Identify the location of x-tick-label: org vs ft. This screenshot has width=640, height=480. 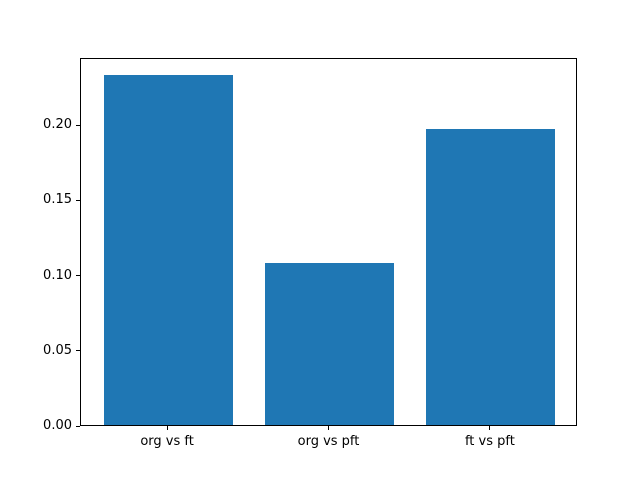
(167, 441).